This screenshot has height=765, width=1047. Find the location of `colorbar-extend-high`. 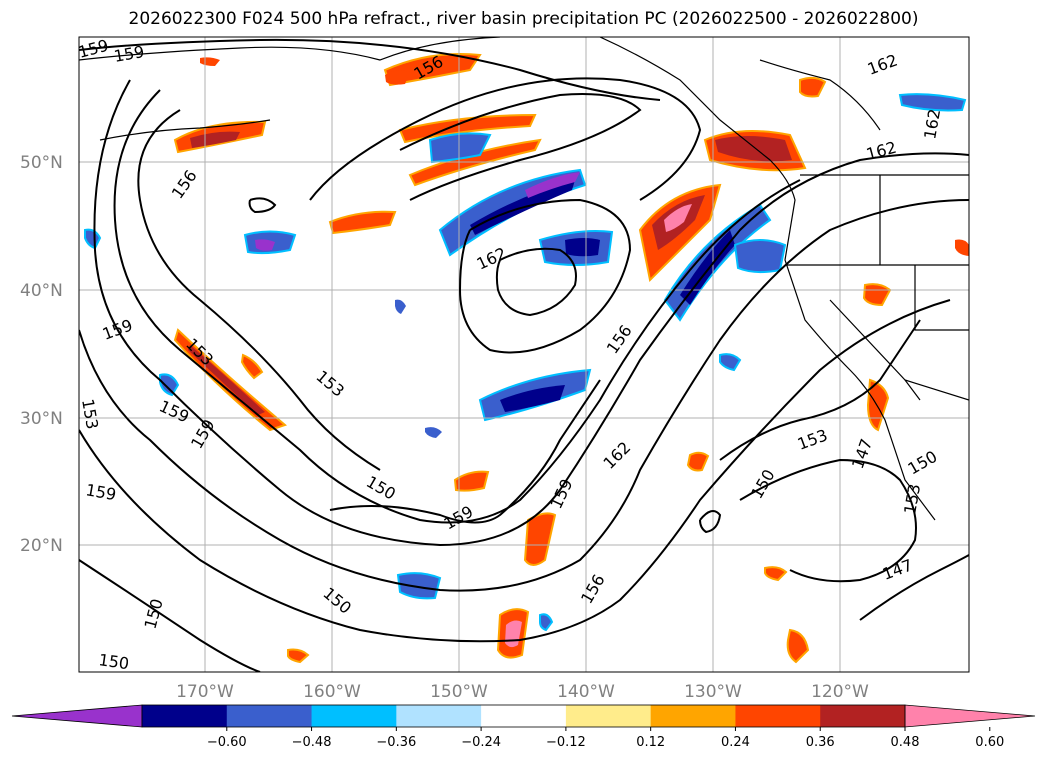

colorbar-extend-high is located at coordinates (970, 716).